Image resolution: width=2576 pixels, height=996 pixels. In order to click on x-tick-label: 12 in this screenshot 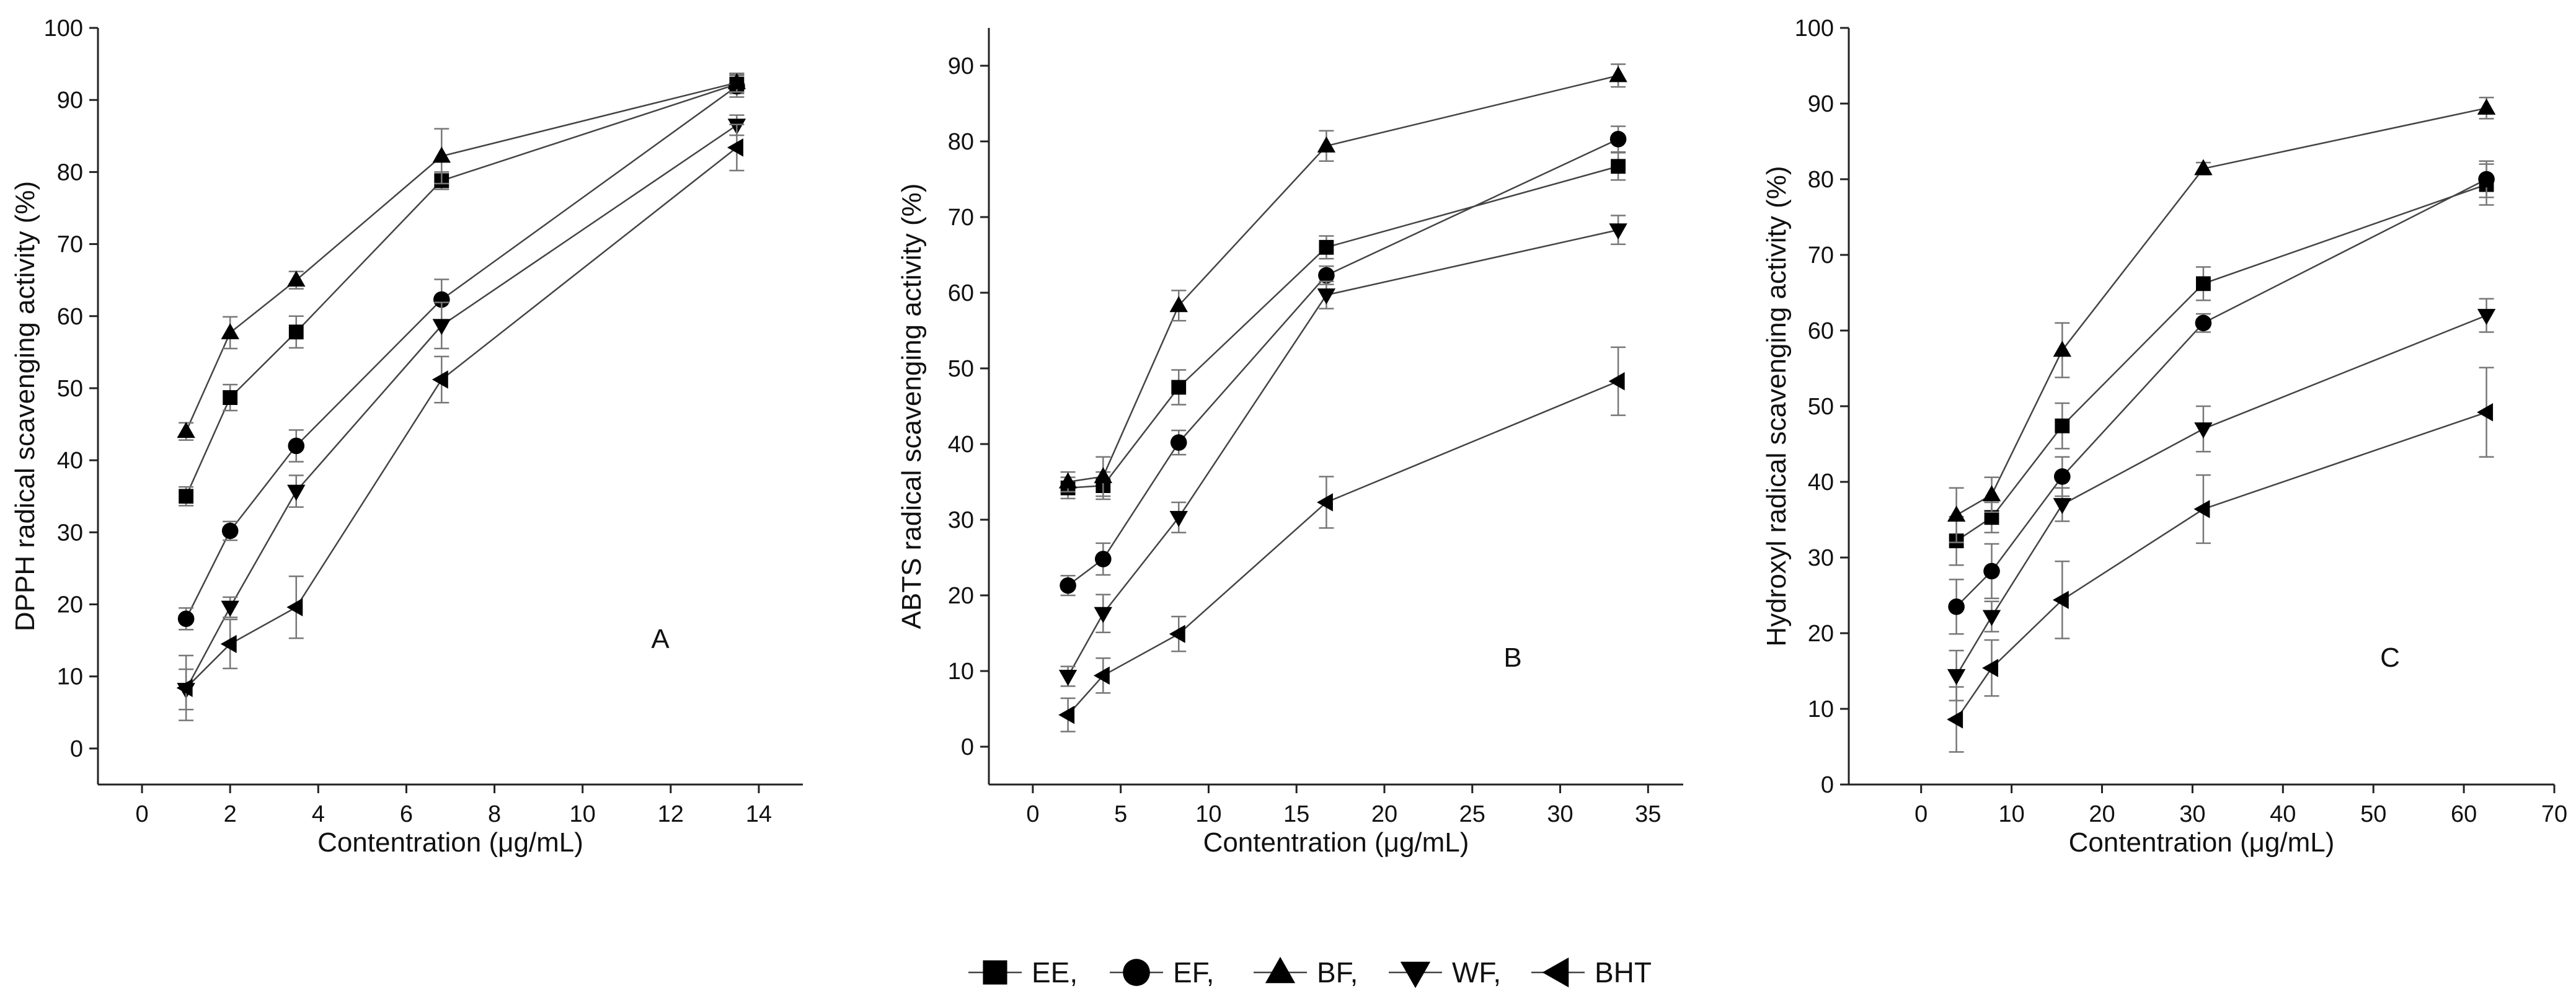, I will do `click(671, 814)`.